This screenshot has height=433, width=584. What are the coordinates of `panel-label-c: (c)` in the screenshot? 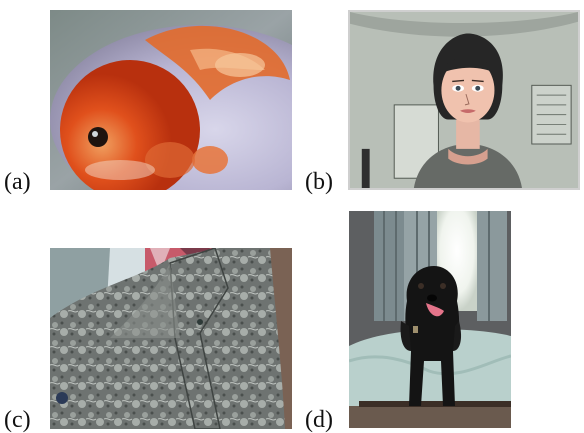 It's located at (17, 420).